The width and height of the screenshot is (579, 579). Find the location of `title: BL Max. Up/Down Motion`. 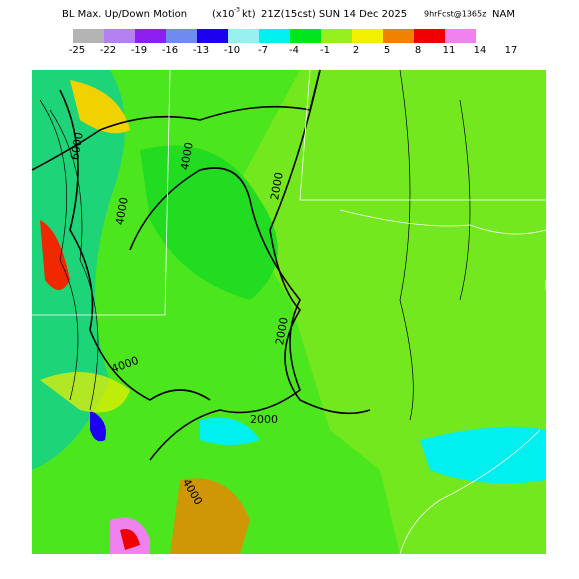

title: BL Max. Up/Down Motion is located at coordinates (124, 14).